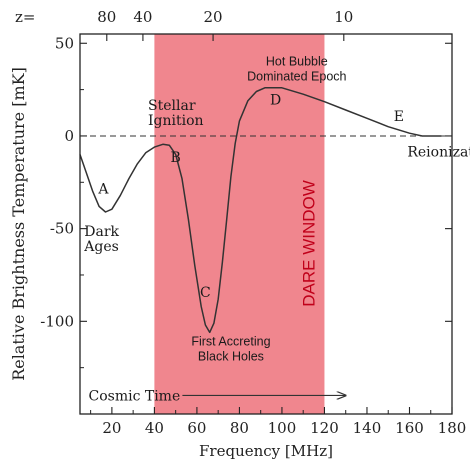 The height and width of the screenshot is (471, 470). I want to click on annotation-text: Ages, so click(101, 247).